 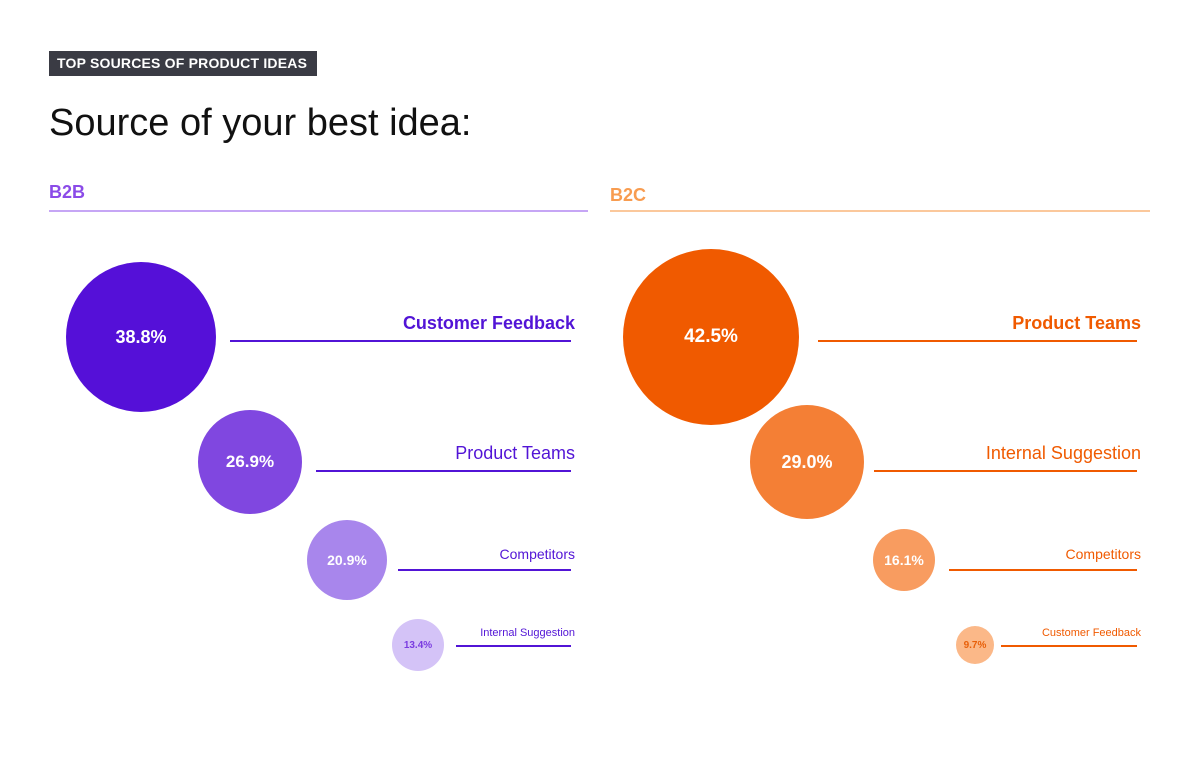 What do you see at coordinates (628, 195) in the screenshot?
I see `b2c-heading: B2C` at bounding box center [628, 195].